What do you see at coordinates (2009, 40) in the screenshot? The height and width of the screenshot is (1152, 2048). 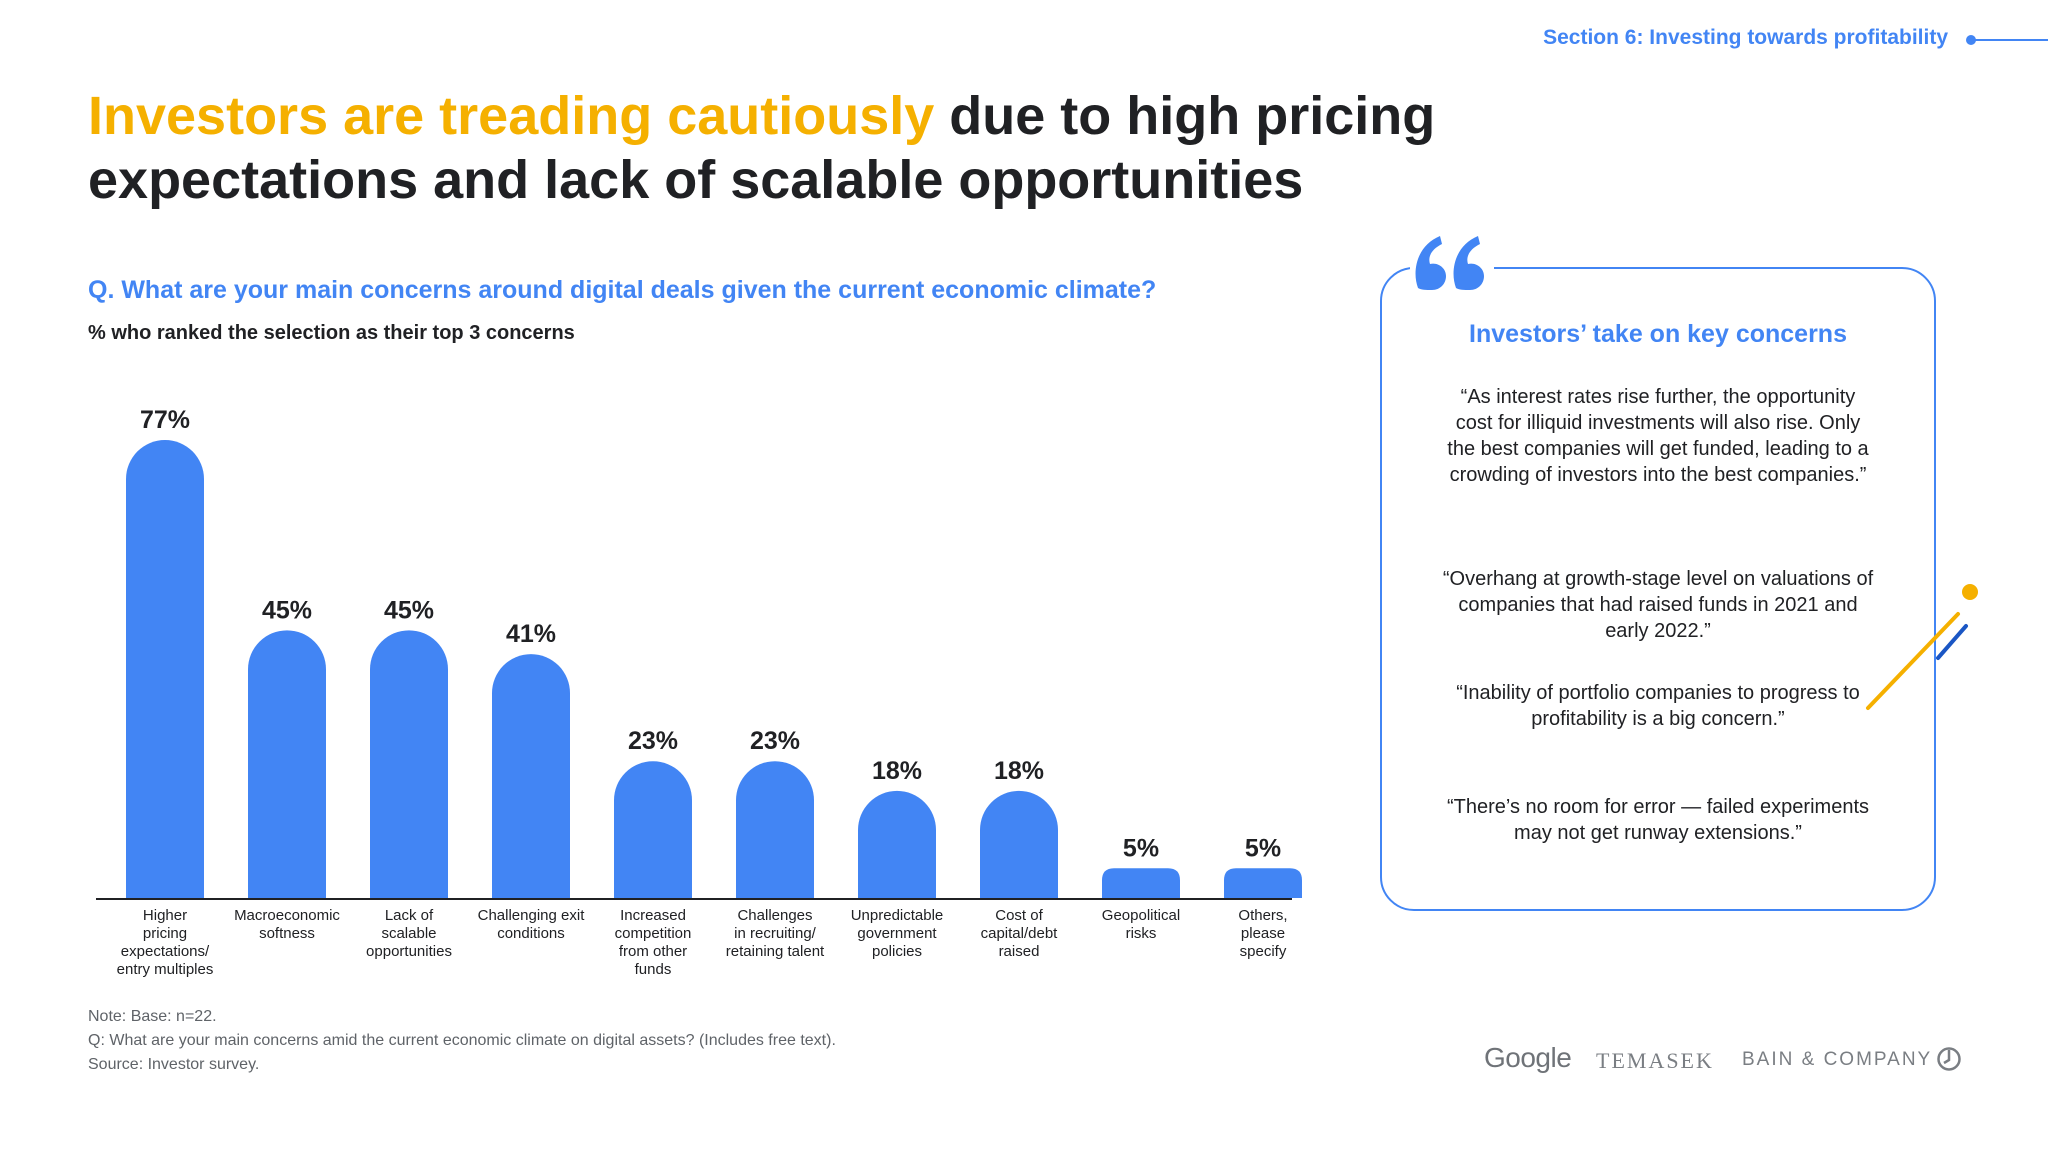 I see `section-line` at bounding box center [2009, 40].